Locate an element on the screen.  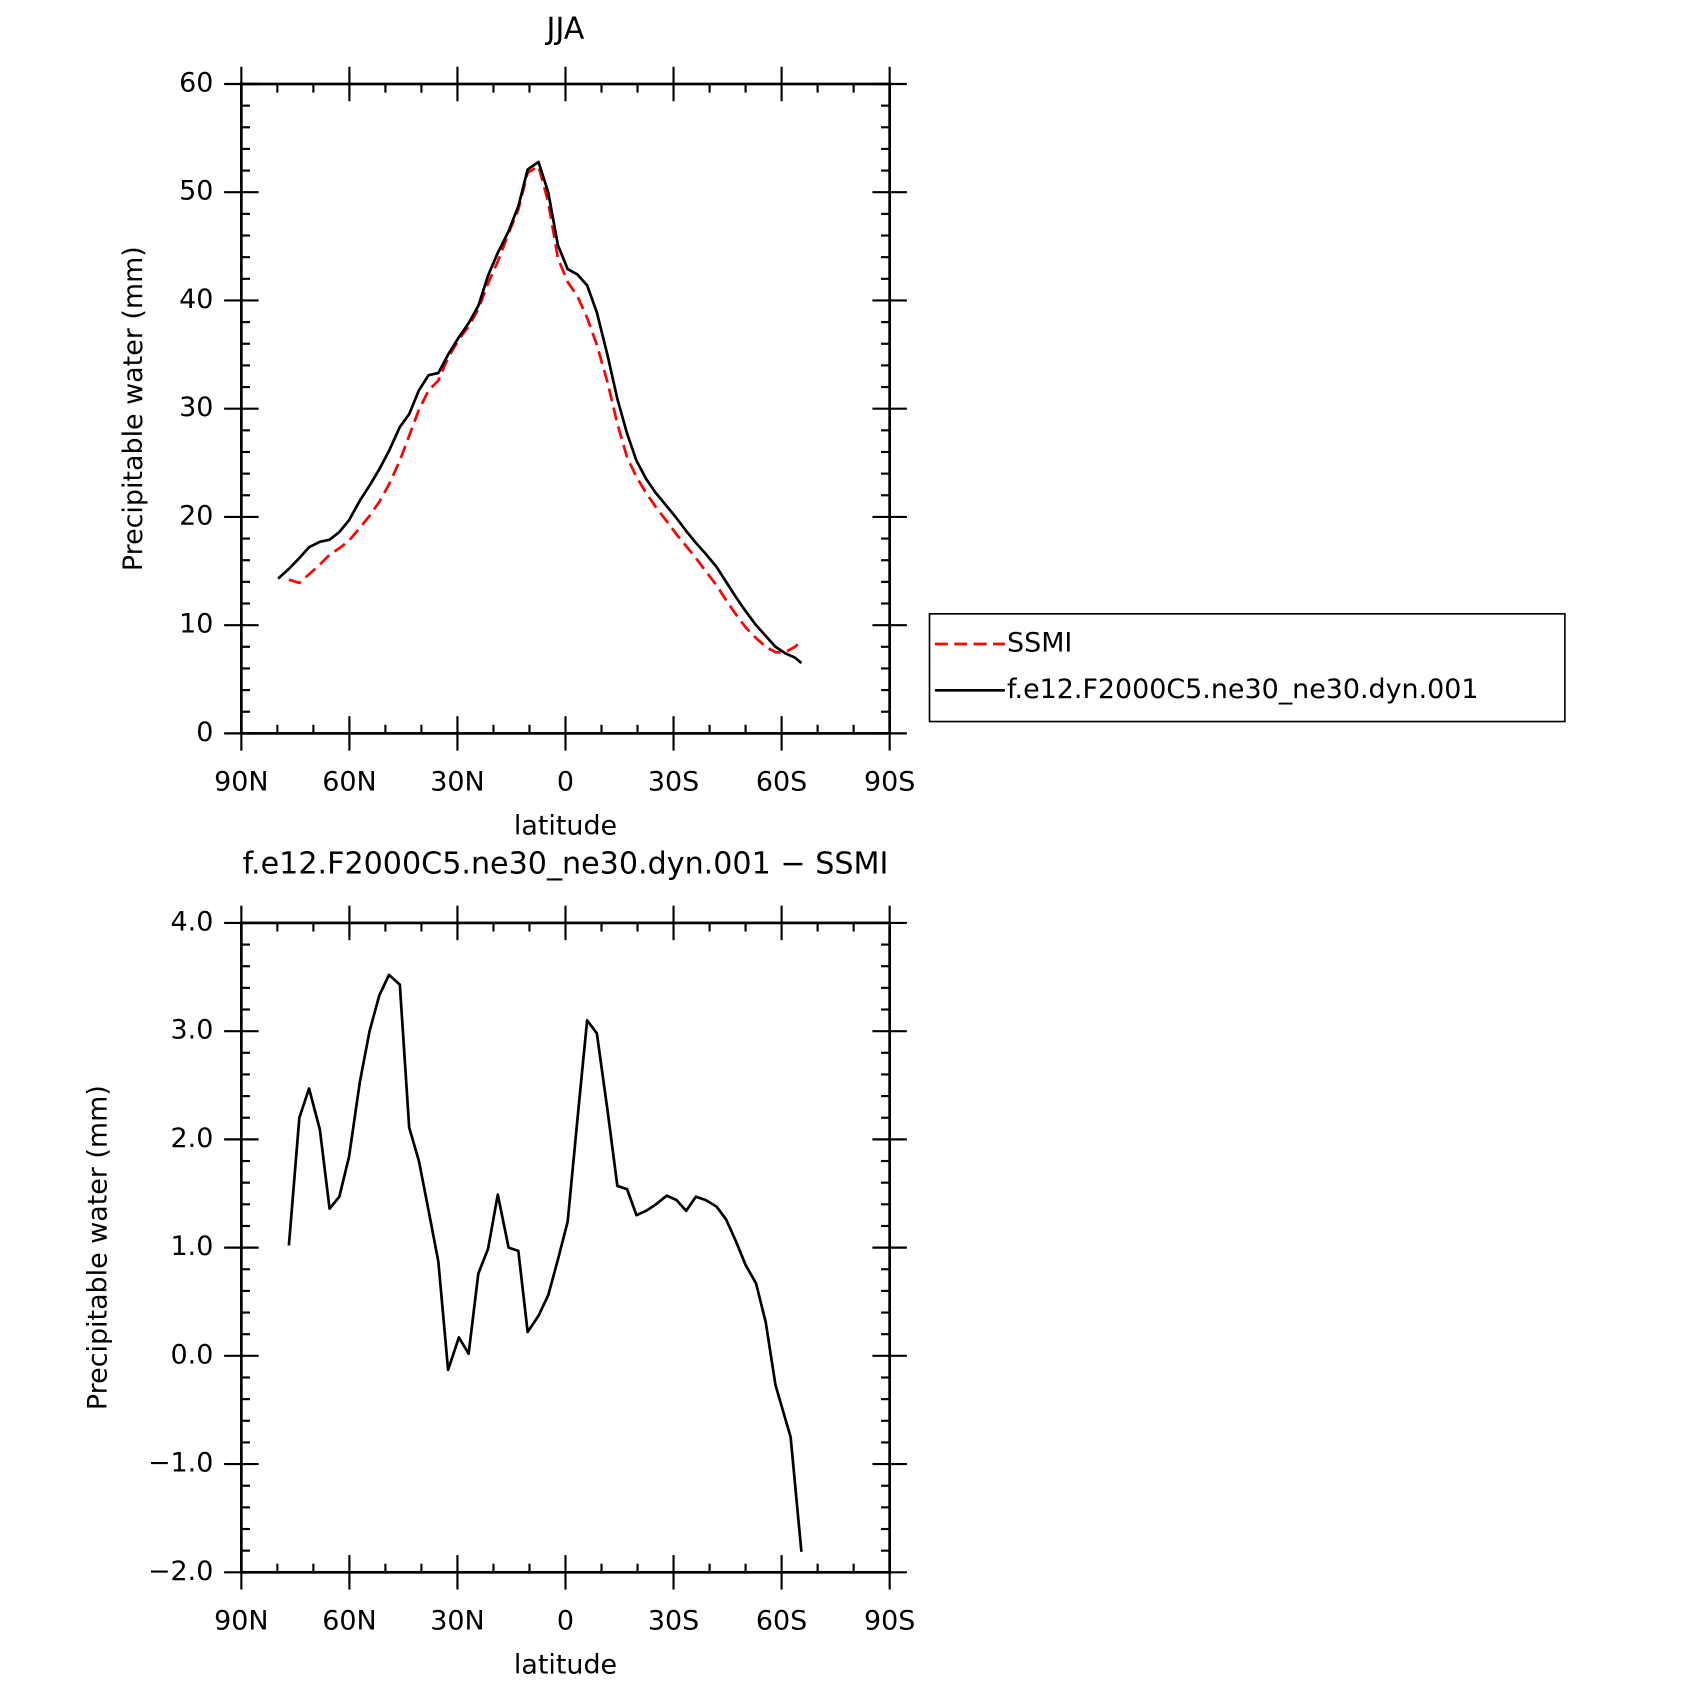
legend-label: f.e12.F2000C5.ne30_ne30.dyn.001 is located at coordinates (1242, 689).